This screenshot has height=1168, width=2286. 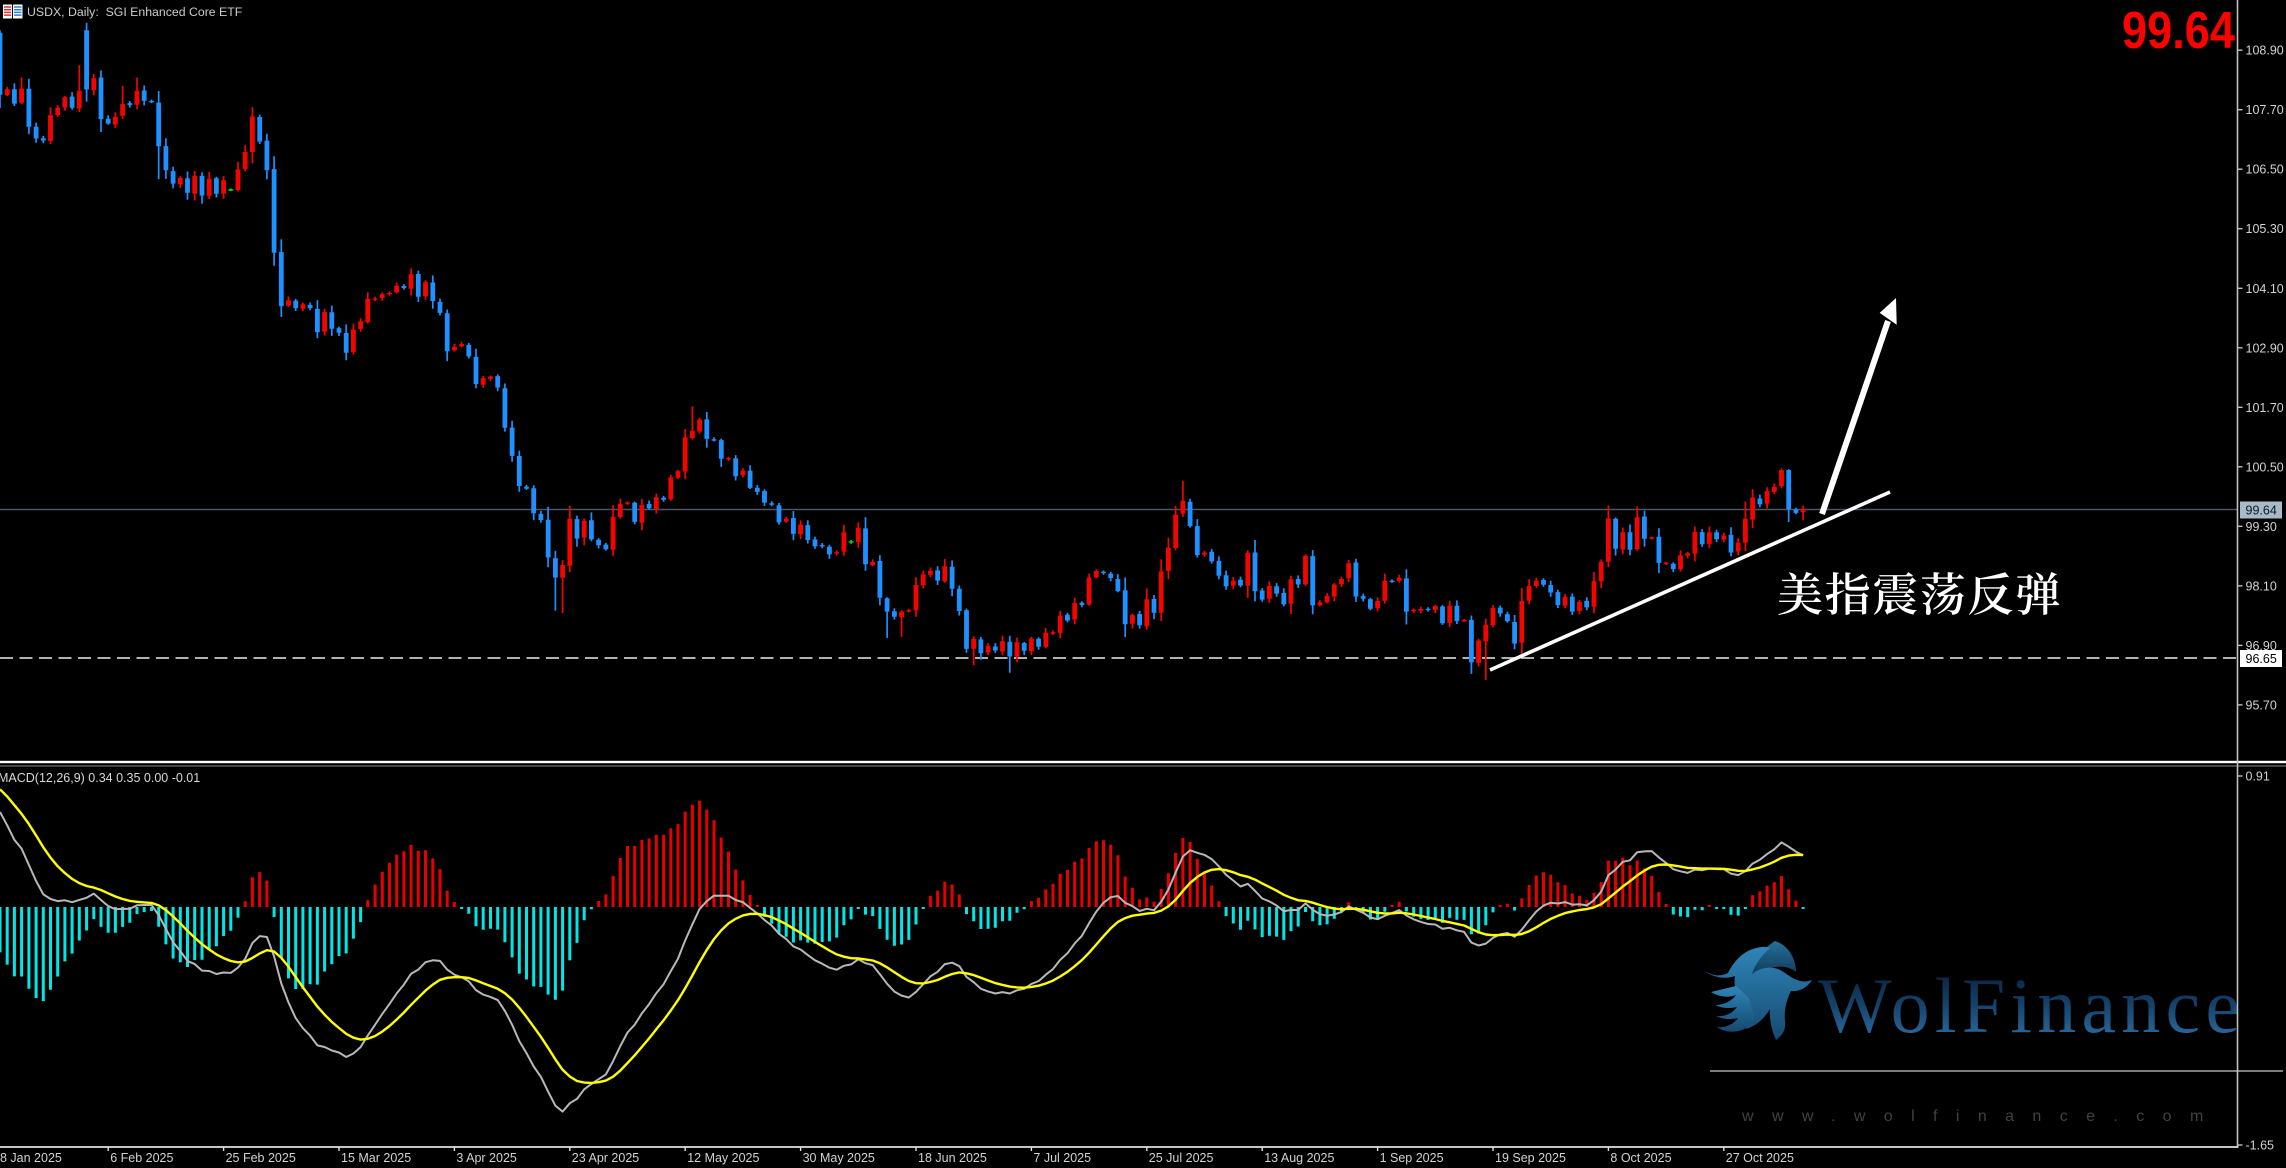 What do you see at coordinates (2261, 705) in the screenshot?
I see `svg-text: 95.70` at bounding box center [2261, 705].